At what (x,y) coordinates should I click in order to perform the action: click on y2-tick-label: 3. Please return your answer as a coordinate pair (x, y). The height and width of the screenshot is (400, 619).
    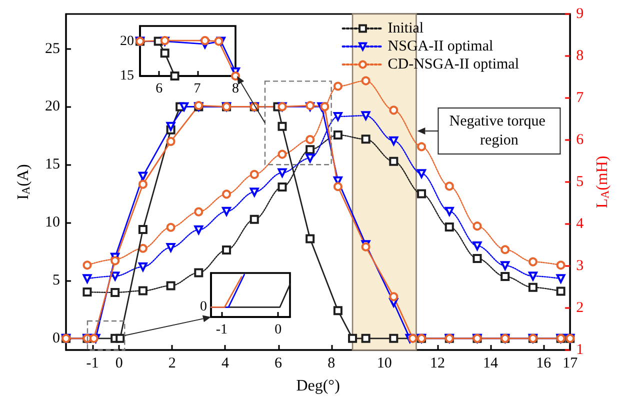
    Looking at the image, I should click on (580, 266).